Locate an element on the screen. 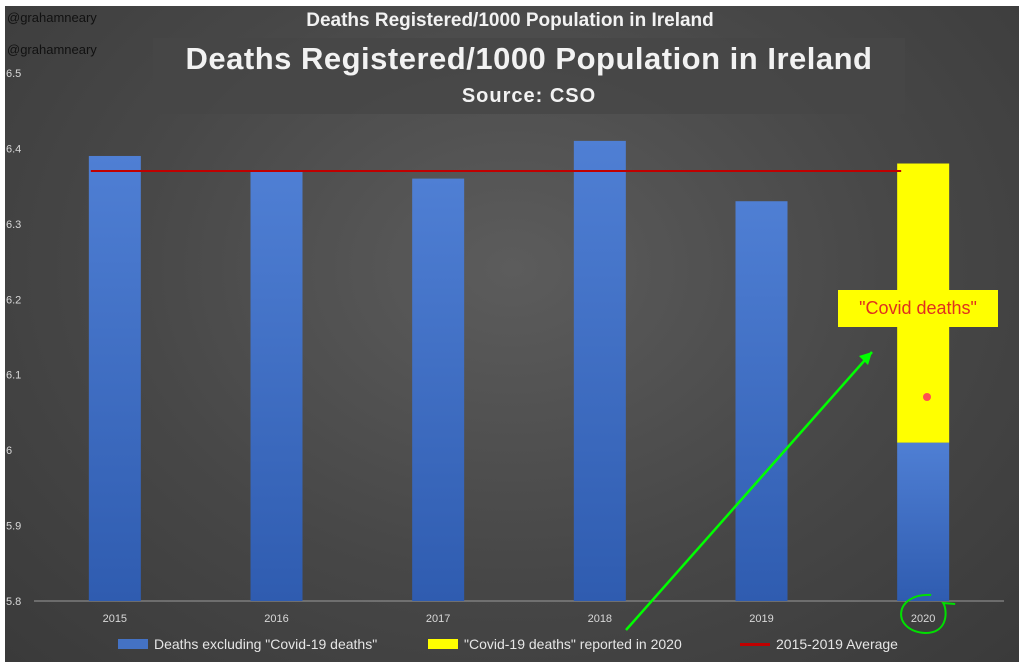 The image size is (1024, 667). highlight-circle is located at coordinates (928, 614).